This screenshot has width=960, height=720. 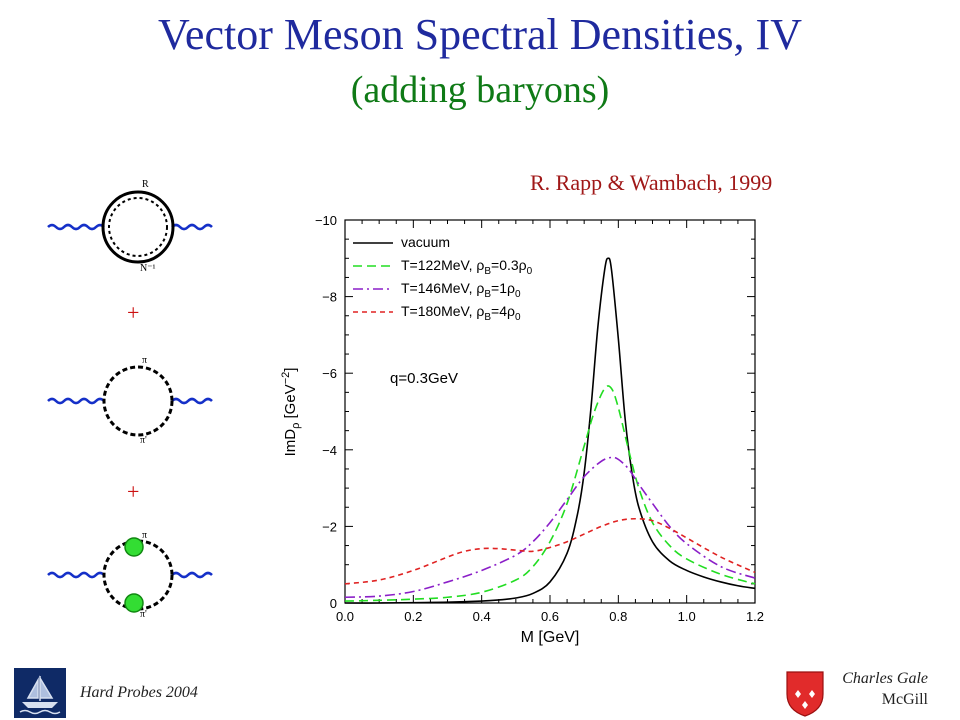 What do you see at coordinates (134, 603) in the screenshot?
I see `vertex-blob-bottom` at bounding box center [134, 603].